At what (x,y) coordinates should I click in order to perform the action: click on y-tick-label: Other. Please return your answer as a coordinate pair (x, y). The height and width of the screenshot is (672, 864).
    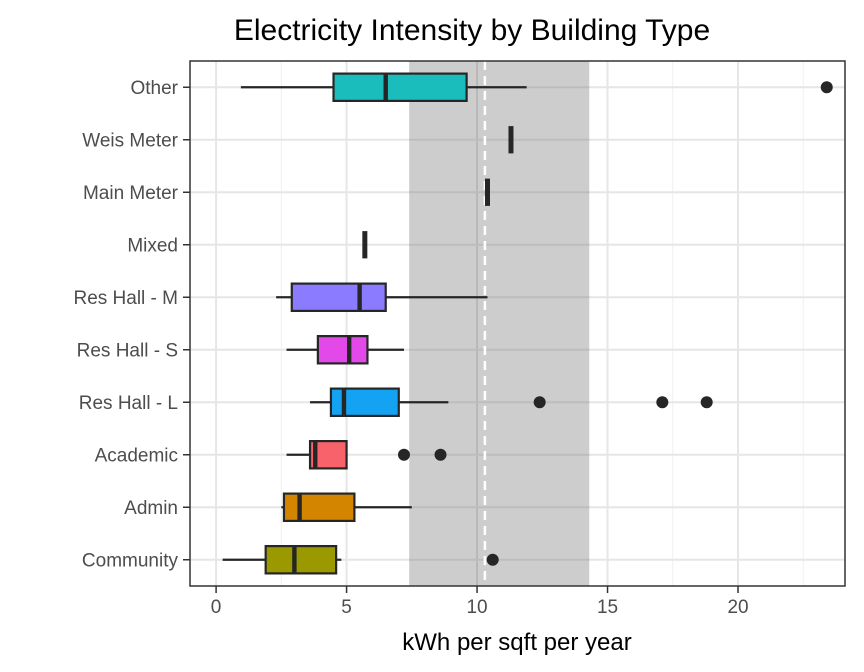
    Looking at the image, I should click on (154, 88).